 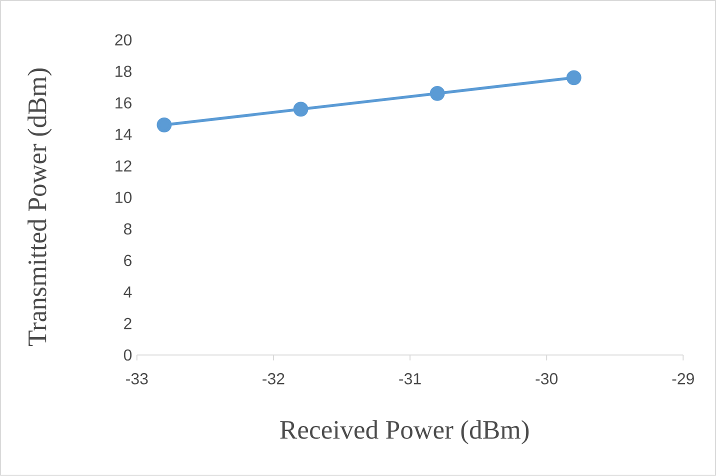 What do you see at coordinates (137, 378) in the screenshot?
I see `x-tick-label: -33` at bounding box center [137, 378].